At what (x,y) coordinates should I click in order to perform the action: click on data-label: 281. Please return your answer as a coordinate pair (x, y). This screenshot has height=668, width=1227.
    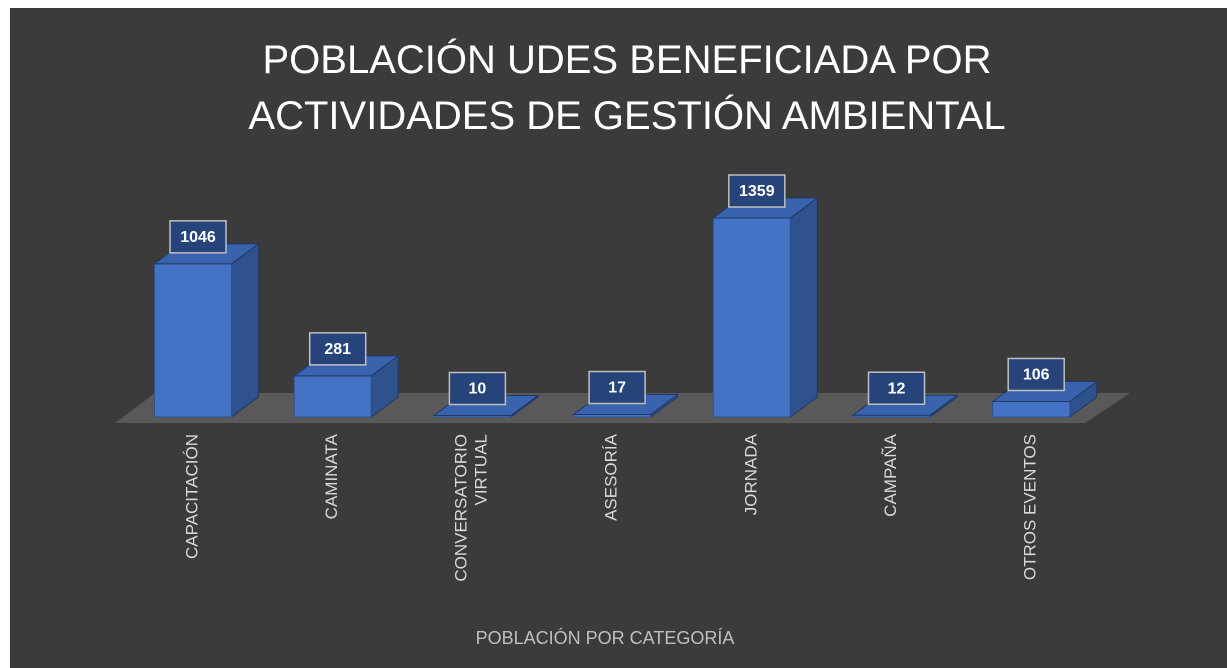
    Looking at the image, I should click on (337, 349).